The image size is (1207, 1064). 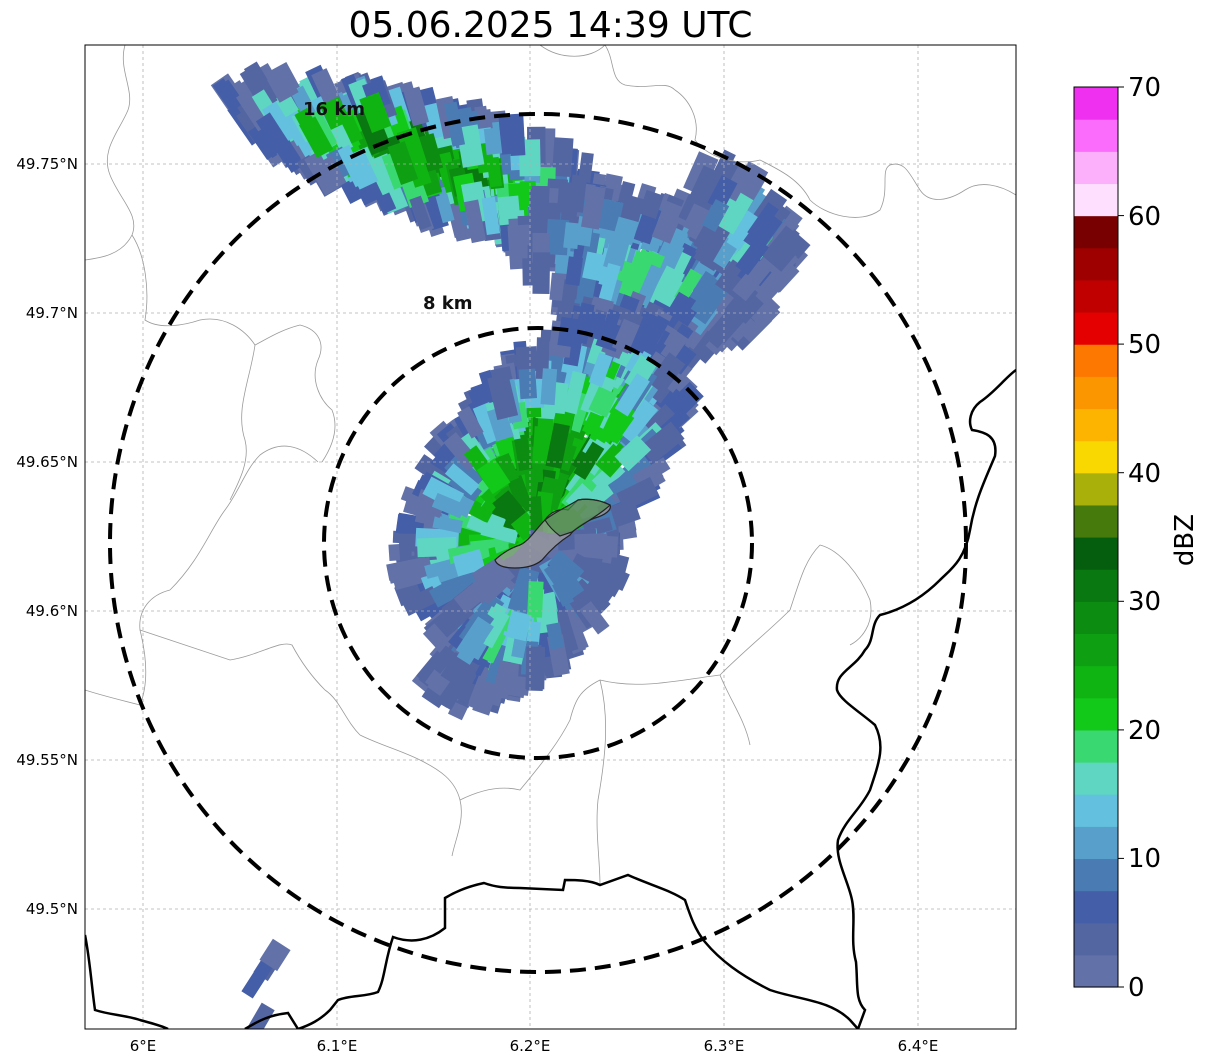 What do you see at coordinates (1121, 537) in the screenshot?
I see `colorbar-ticks` at bounding box center [1121, 537].